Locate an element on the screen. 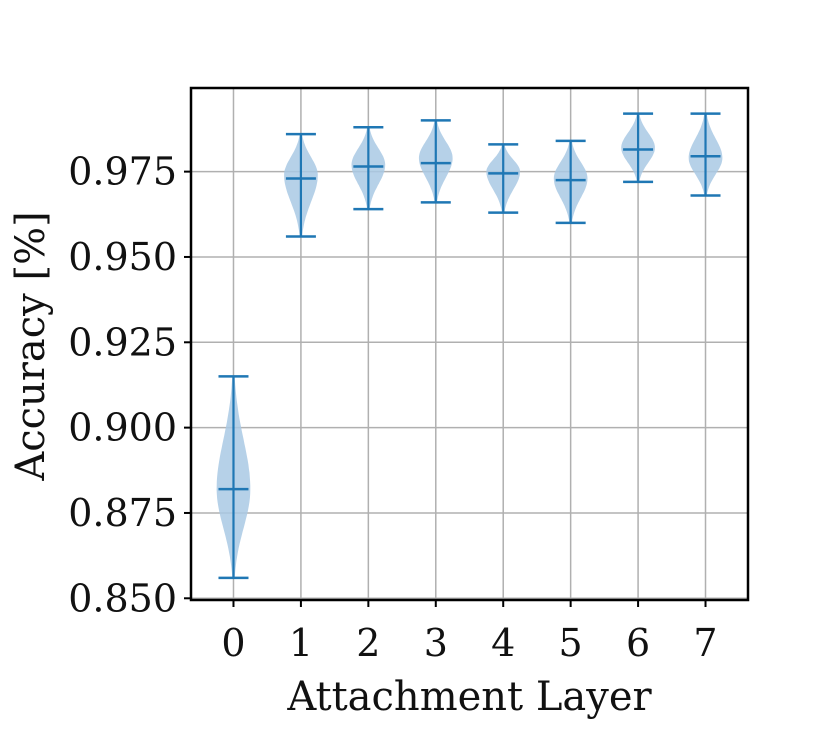 This screenshot has height=733, width=832. x-tick-label-3: 3 is located at coordinates (436, 643).